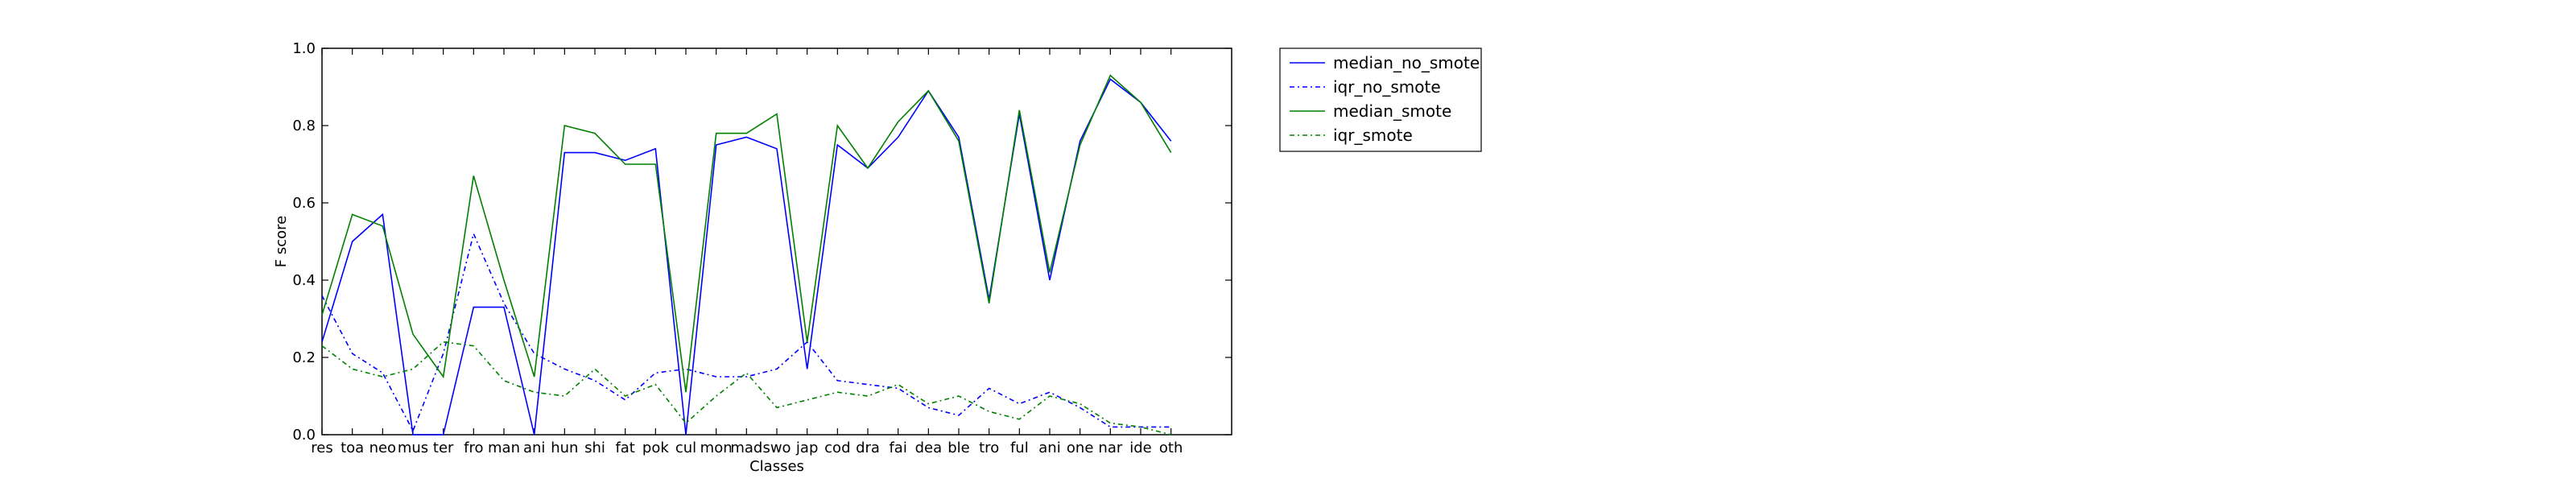  I want to click on x-tick-label: neo, so click(383, 448).